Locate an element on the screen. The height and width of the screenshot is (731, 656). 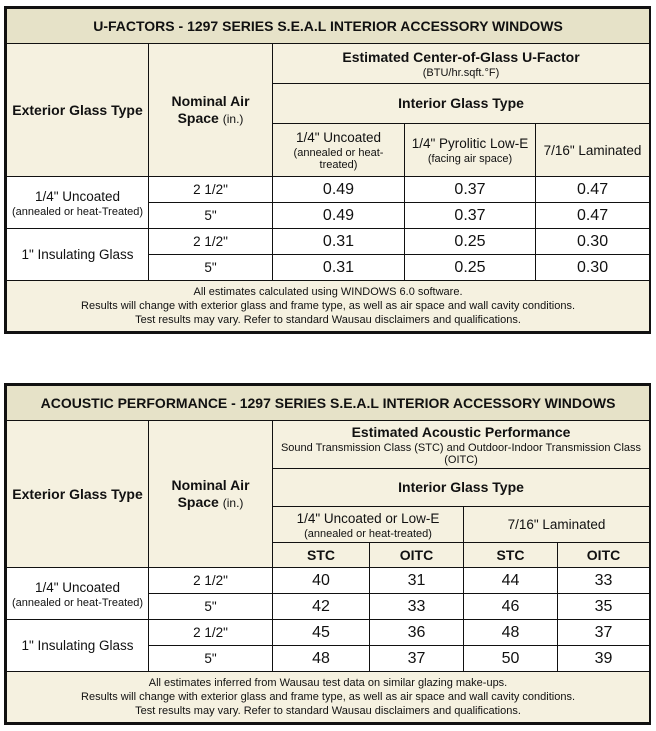
estimated-u-factor-title: Estimated Center-of-Glass U-Factor is located at coordinates (461, 56).